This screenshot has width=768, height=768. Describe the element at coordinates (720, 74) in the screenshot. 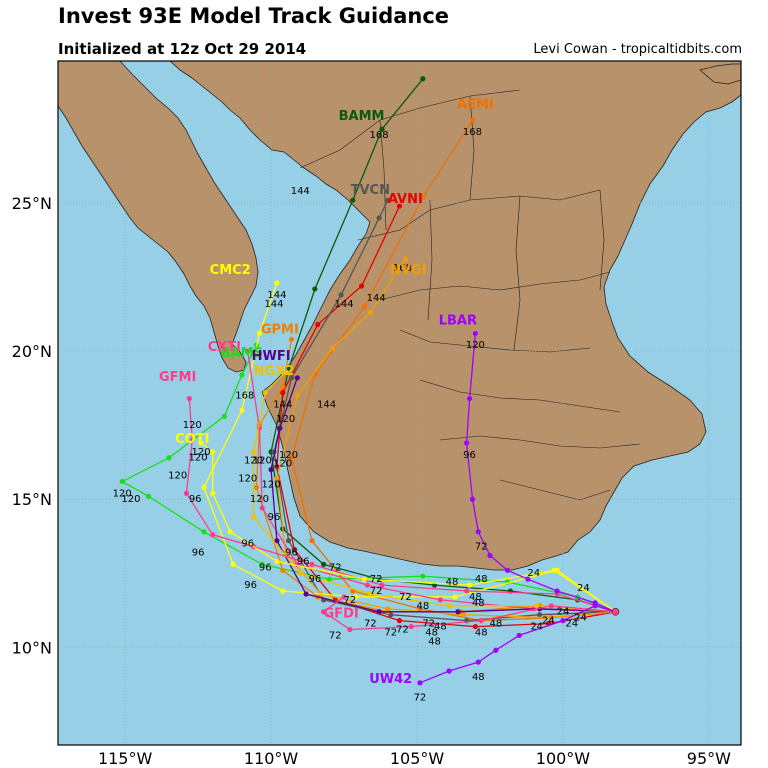

I see `land-cuba` at that location.